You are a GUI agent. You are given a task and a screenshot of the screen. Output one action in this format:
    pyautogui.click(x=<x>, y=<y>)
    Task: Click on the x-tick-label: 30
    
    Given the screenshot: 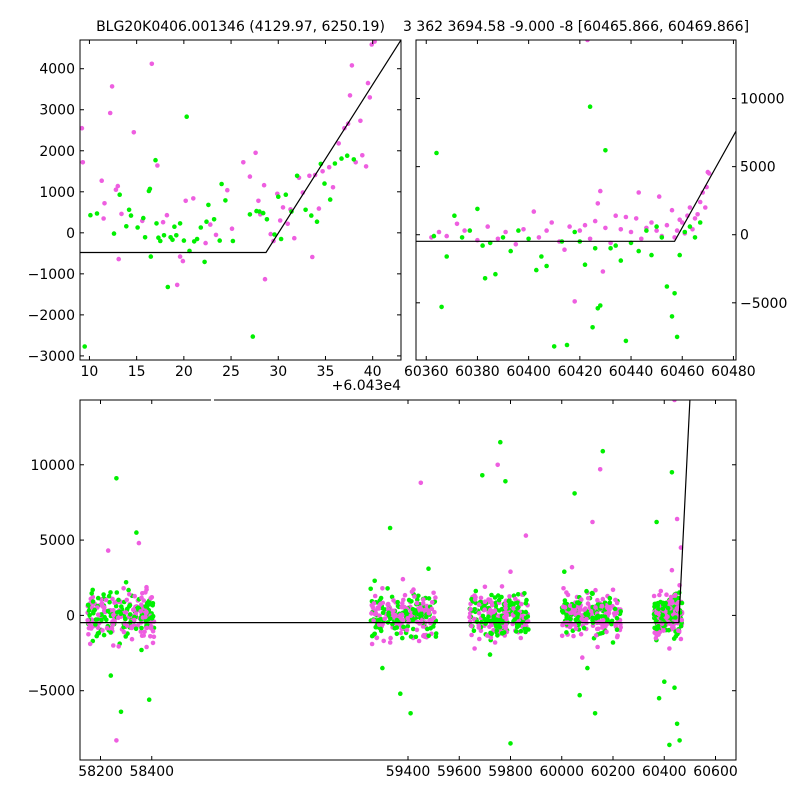 What is the action you would take?
    pyautogui.click(x=278, y=372)
    